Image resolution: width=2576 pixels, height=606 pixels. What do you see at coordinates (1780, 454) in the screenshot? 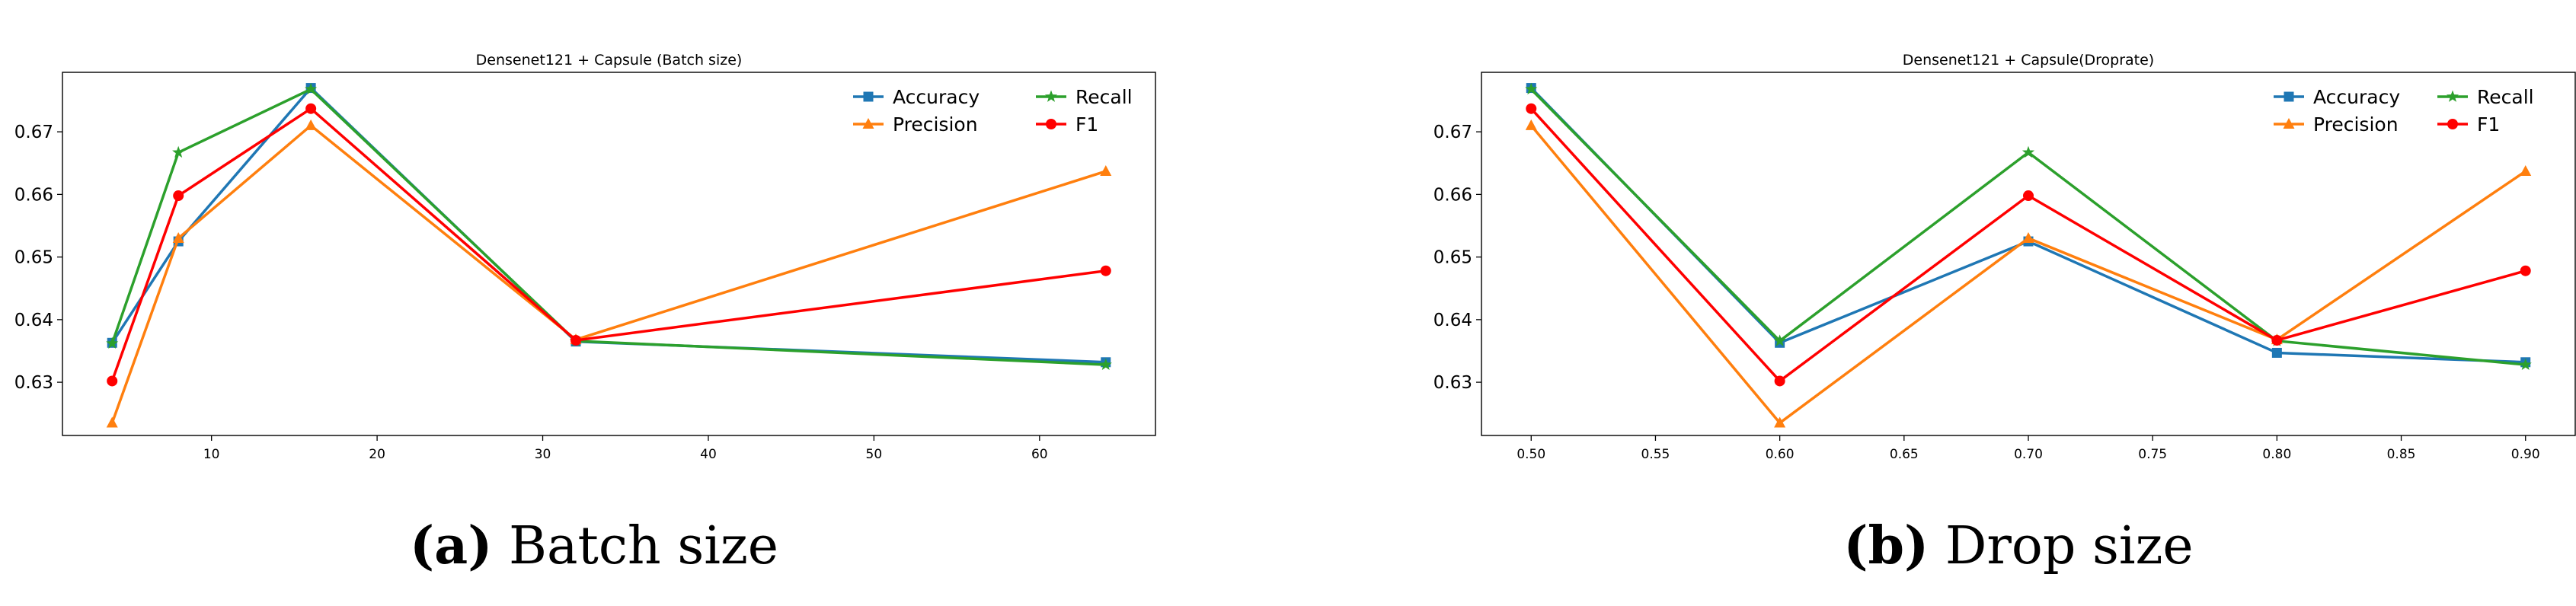
I see `x-tick-label: 0.60` at bounding box center [1780, 454].